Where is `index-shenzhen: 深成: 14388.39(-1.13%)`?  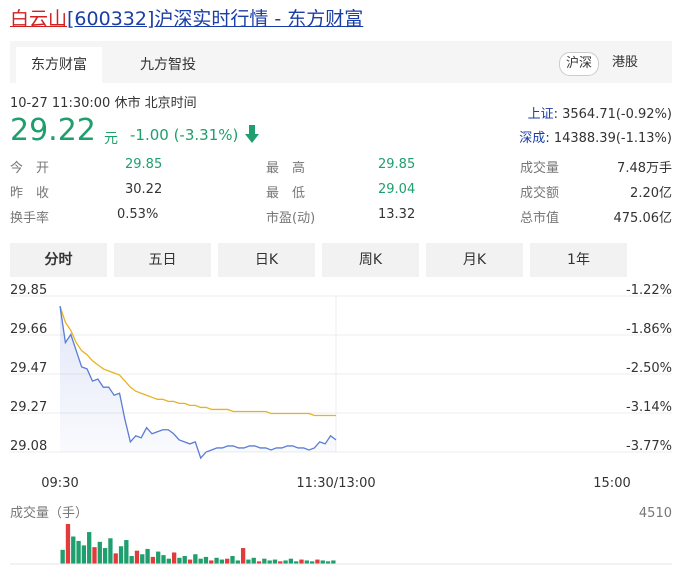
index-shenzhen: 深成: 14388.39(-1.13%) is located at coordinates (595, 136).